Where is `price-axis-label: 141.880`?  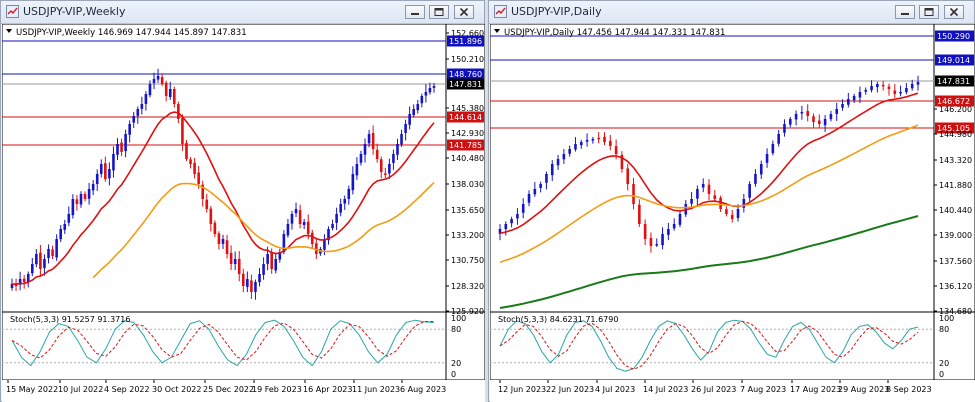 price-axis-label: 141.880 is located at coordinates (955, 185).